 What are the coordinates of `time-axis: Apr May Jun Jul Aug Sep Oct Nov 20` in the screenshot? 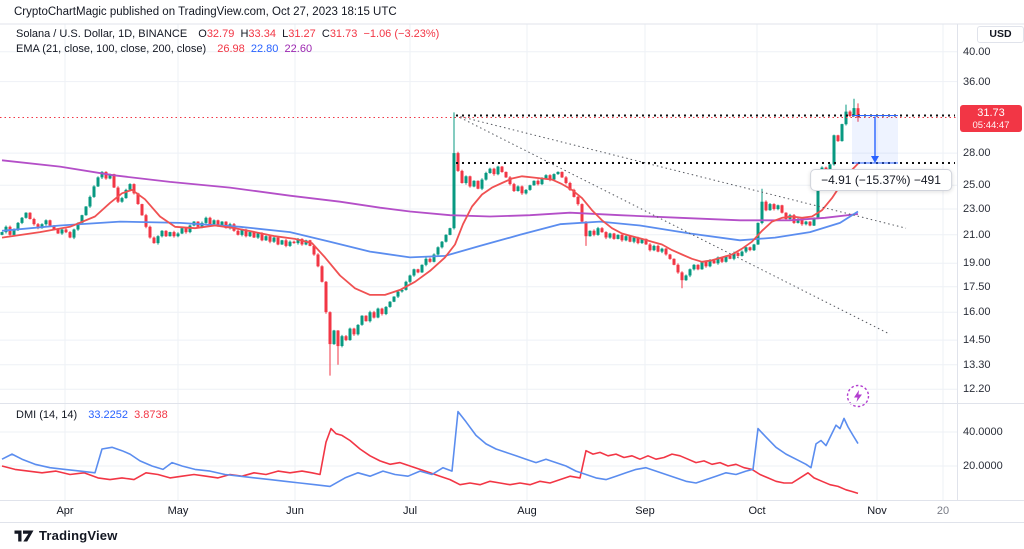 It's located at (512, 511).